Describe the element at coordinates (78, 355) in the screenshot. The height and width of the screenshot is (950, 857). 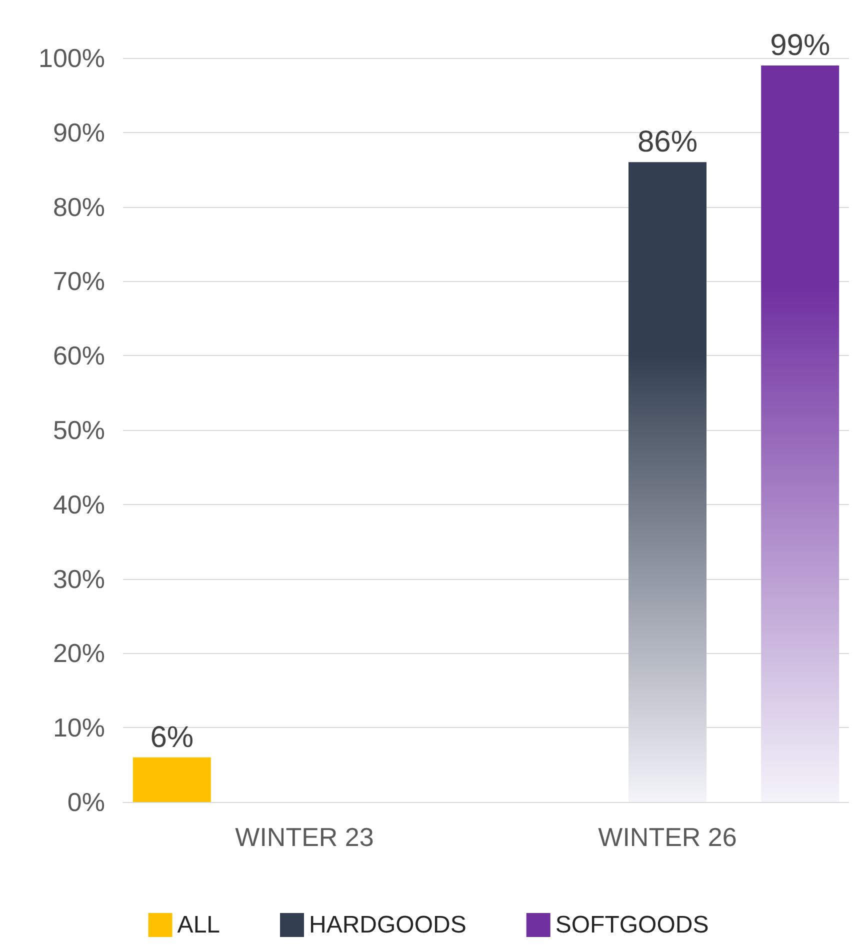
I see `y-tick-label: 60%` at that location.